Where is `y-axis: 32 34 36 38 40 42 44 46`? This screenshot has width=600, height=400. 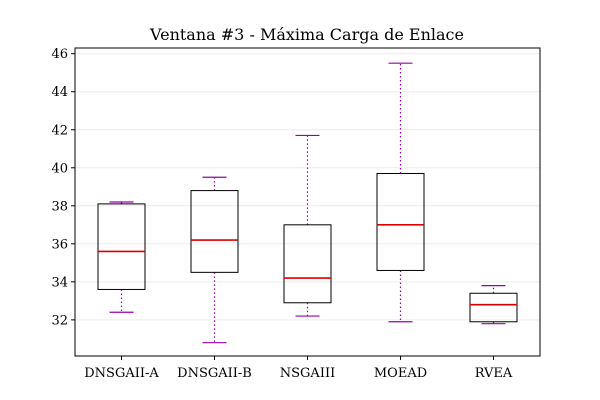
y-axis: 32 34 36 38 40 42 44 46 is located at coordinates (63, 187).